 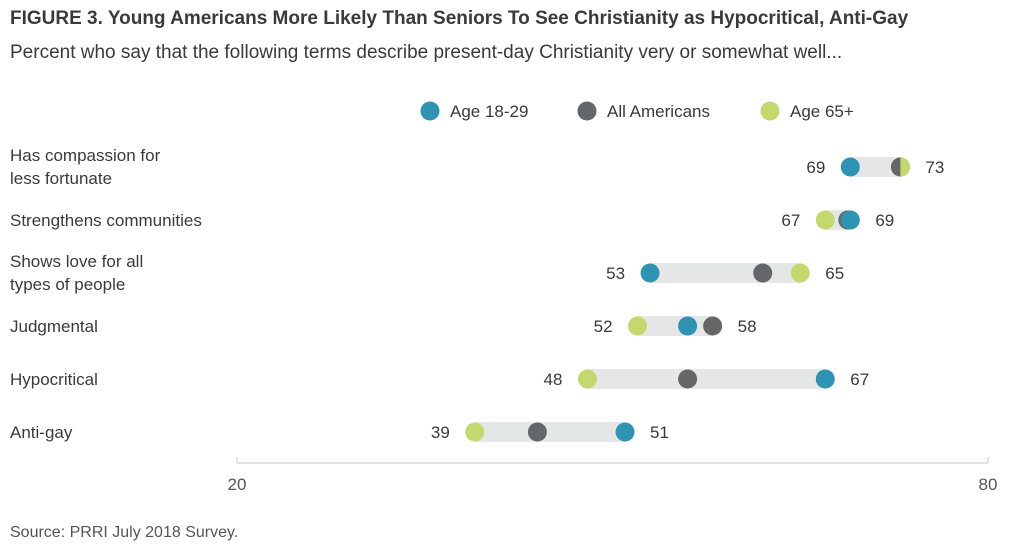 What do you see at coordinates (54, 326) in the screenshot?
I see `row-label-3: Judgmental` at bounding box center [54, 326].